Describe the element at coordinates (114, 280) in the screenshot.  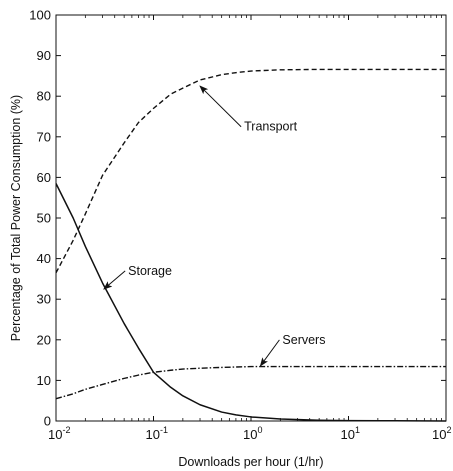
I see `annotation-arrow-storage` at that location.